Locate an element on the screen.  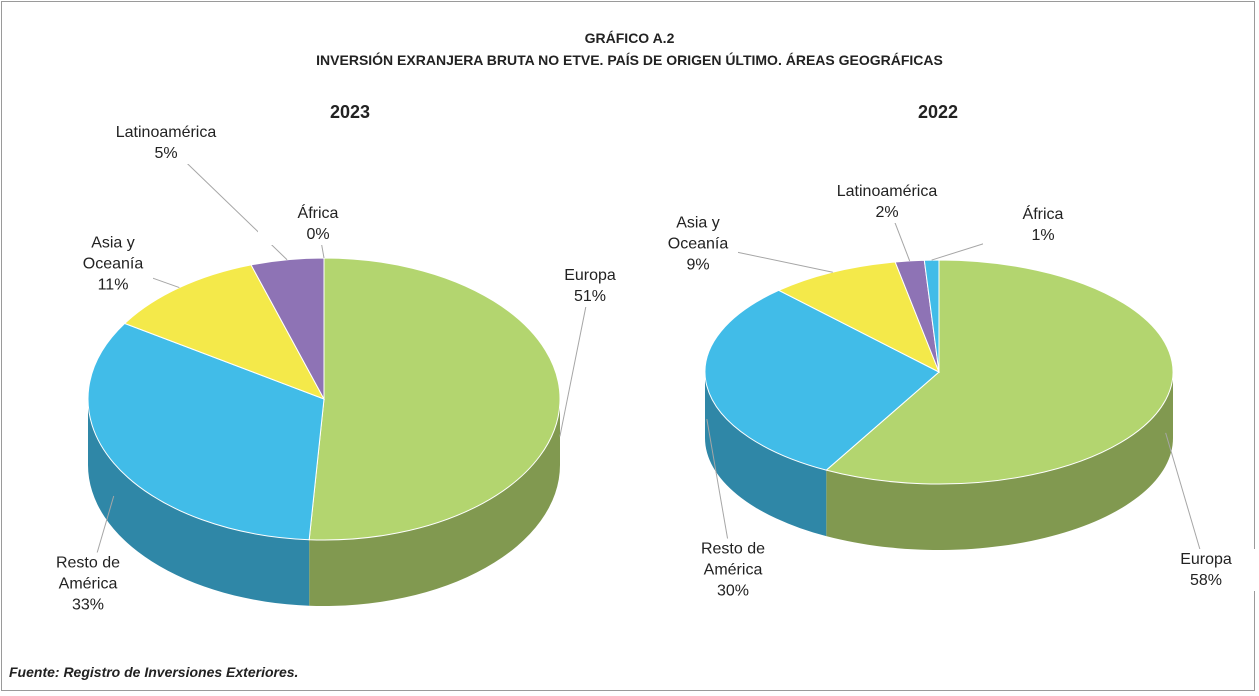
data-label: Latinoamérica 2% is located at coordinates (887, 202).